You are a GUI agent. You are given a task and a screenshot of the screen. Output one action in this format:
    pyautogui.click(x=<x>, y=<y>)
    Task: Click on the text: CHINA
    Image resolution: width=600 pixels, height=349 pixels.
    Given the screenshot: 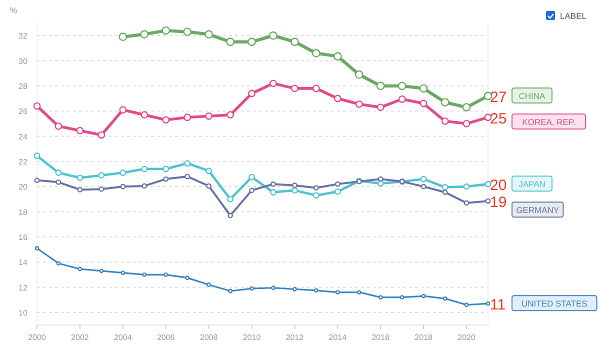 What is the action you would take?
    pyautogui.click(x=532, y=95)
    